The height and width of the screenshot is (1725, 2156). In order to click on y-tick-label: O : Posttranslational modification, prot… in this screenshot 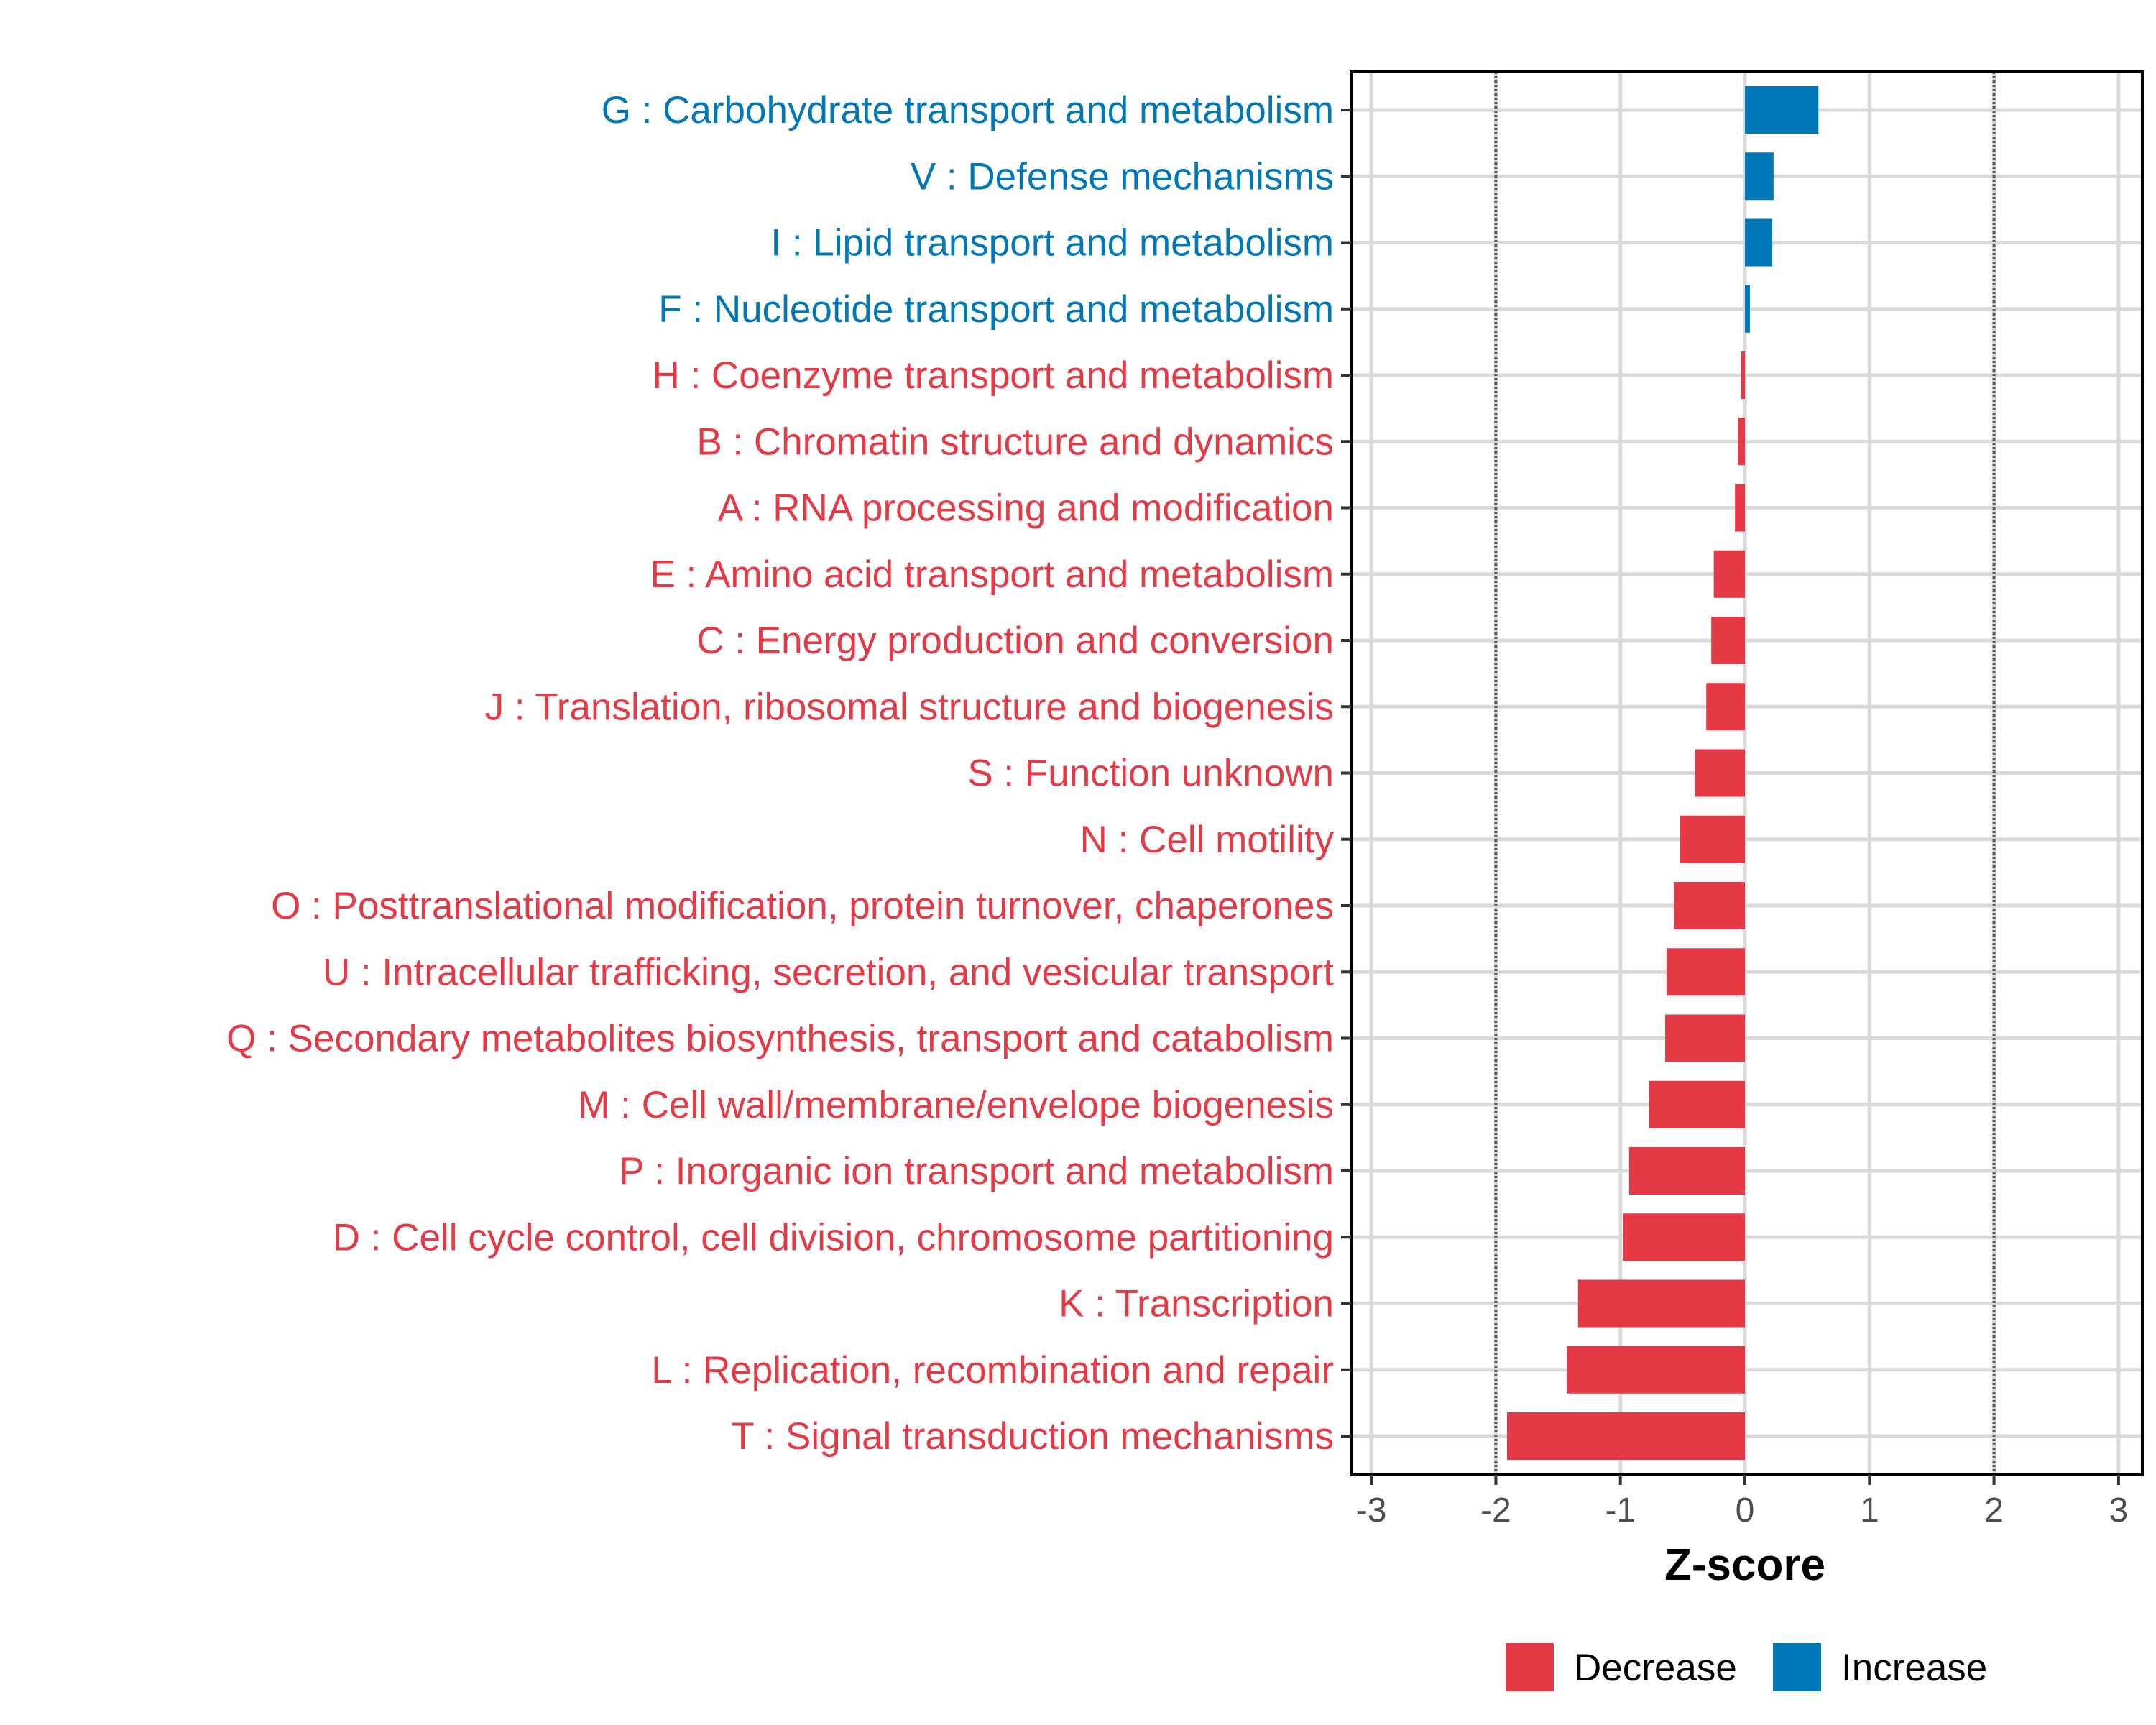, I will do `click(802, 906)`.